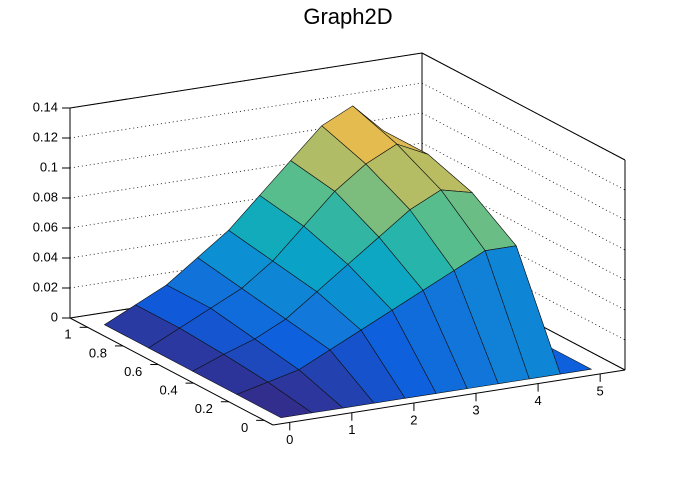 The width and height of the screenshot is (696, 477). What do you see at coordinates (45, 136) in the screenshot?
I see `z-tick-label: 0.12` at bounding box center [45, 136].